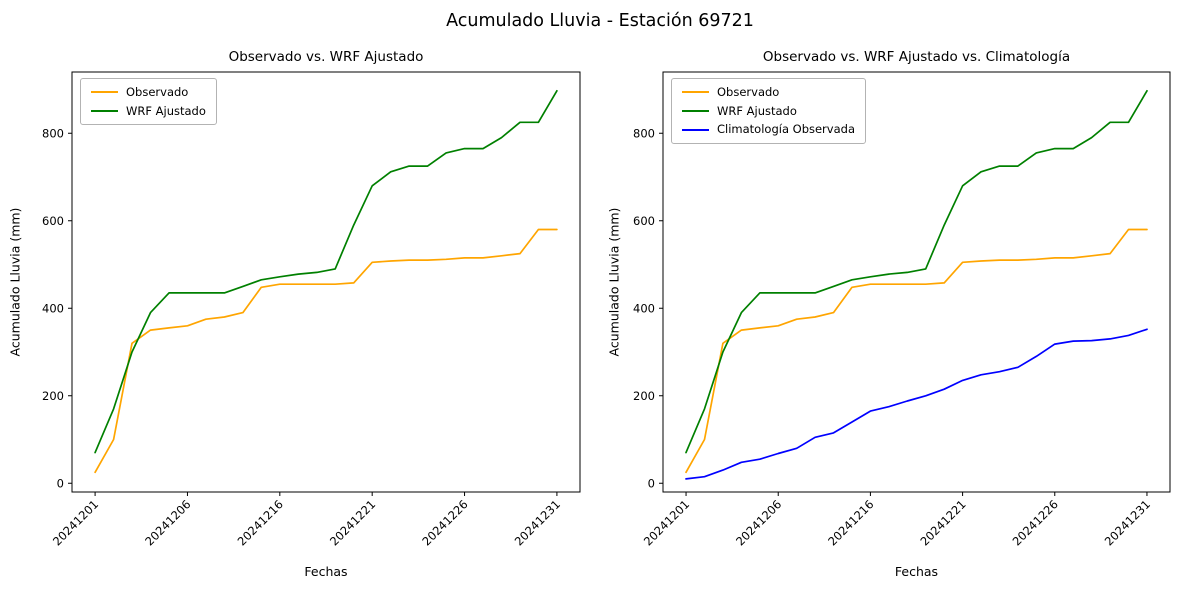 This screenshot has height=600, width=1200. I want to click on figure-title: Acumulado Lluvia - Estación 69721, so click(600, 21).